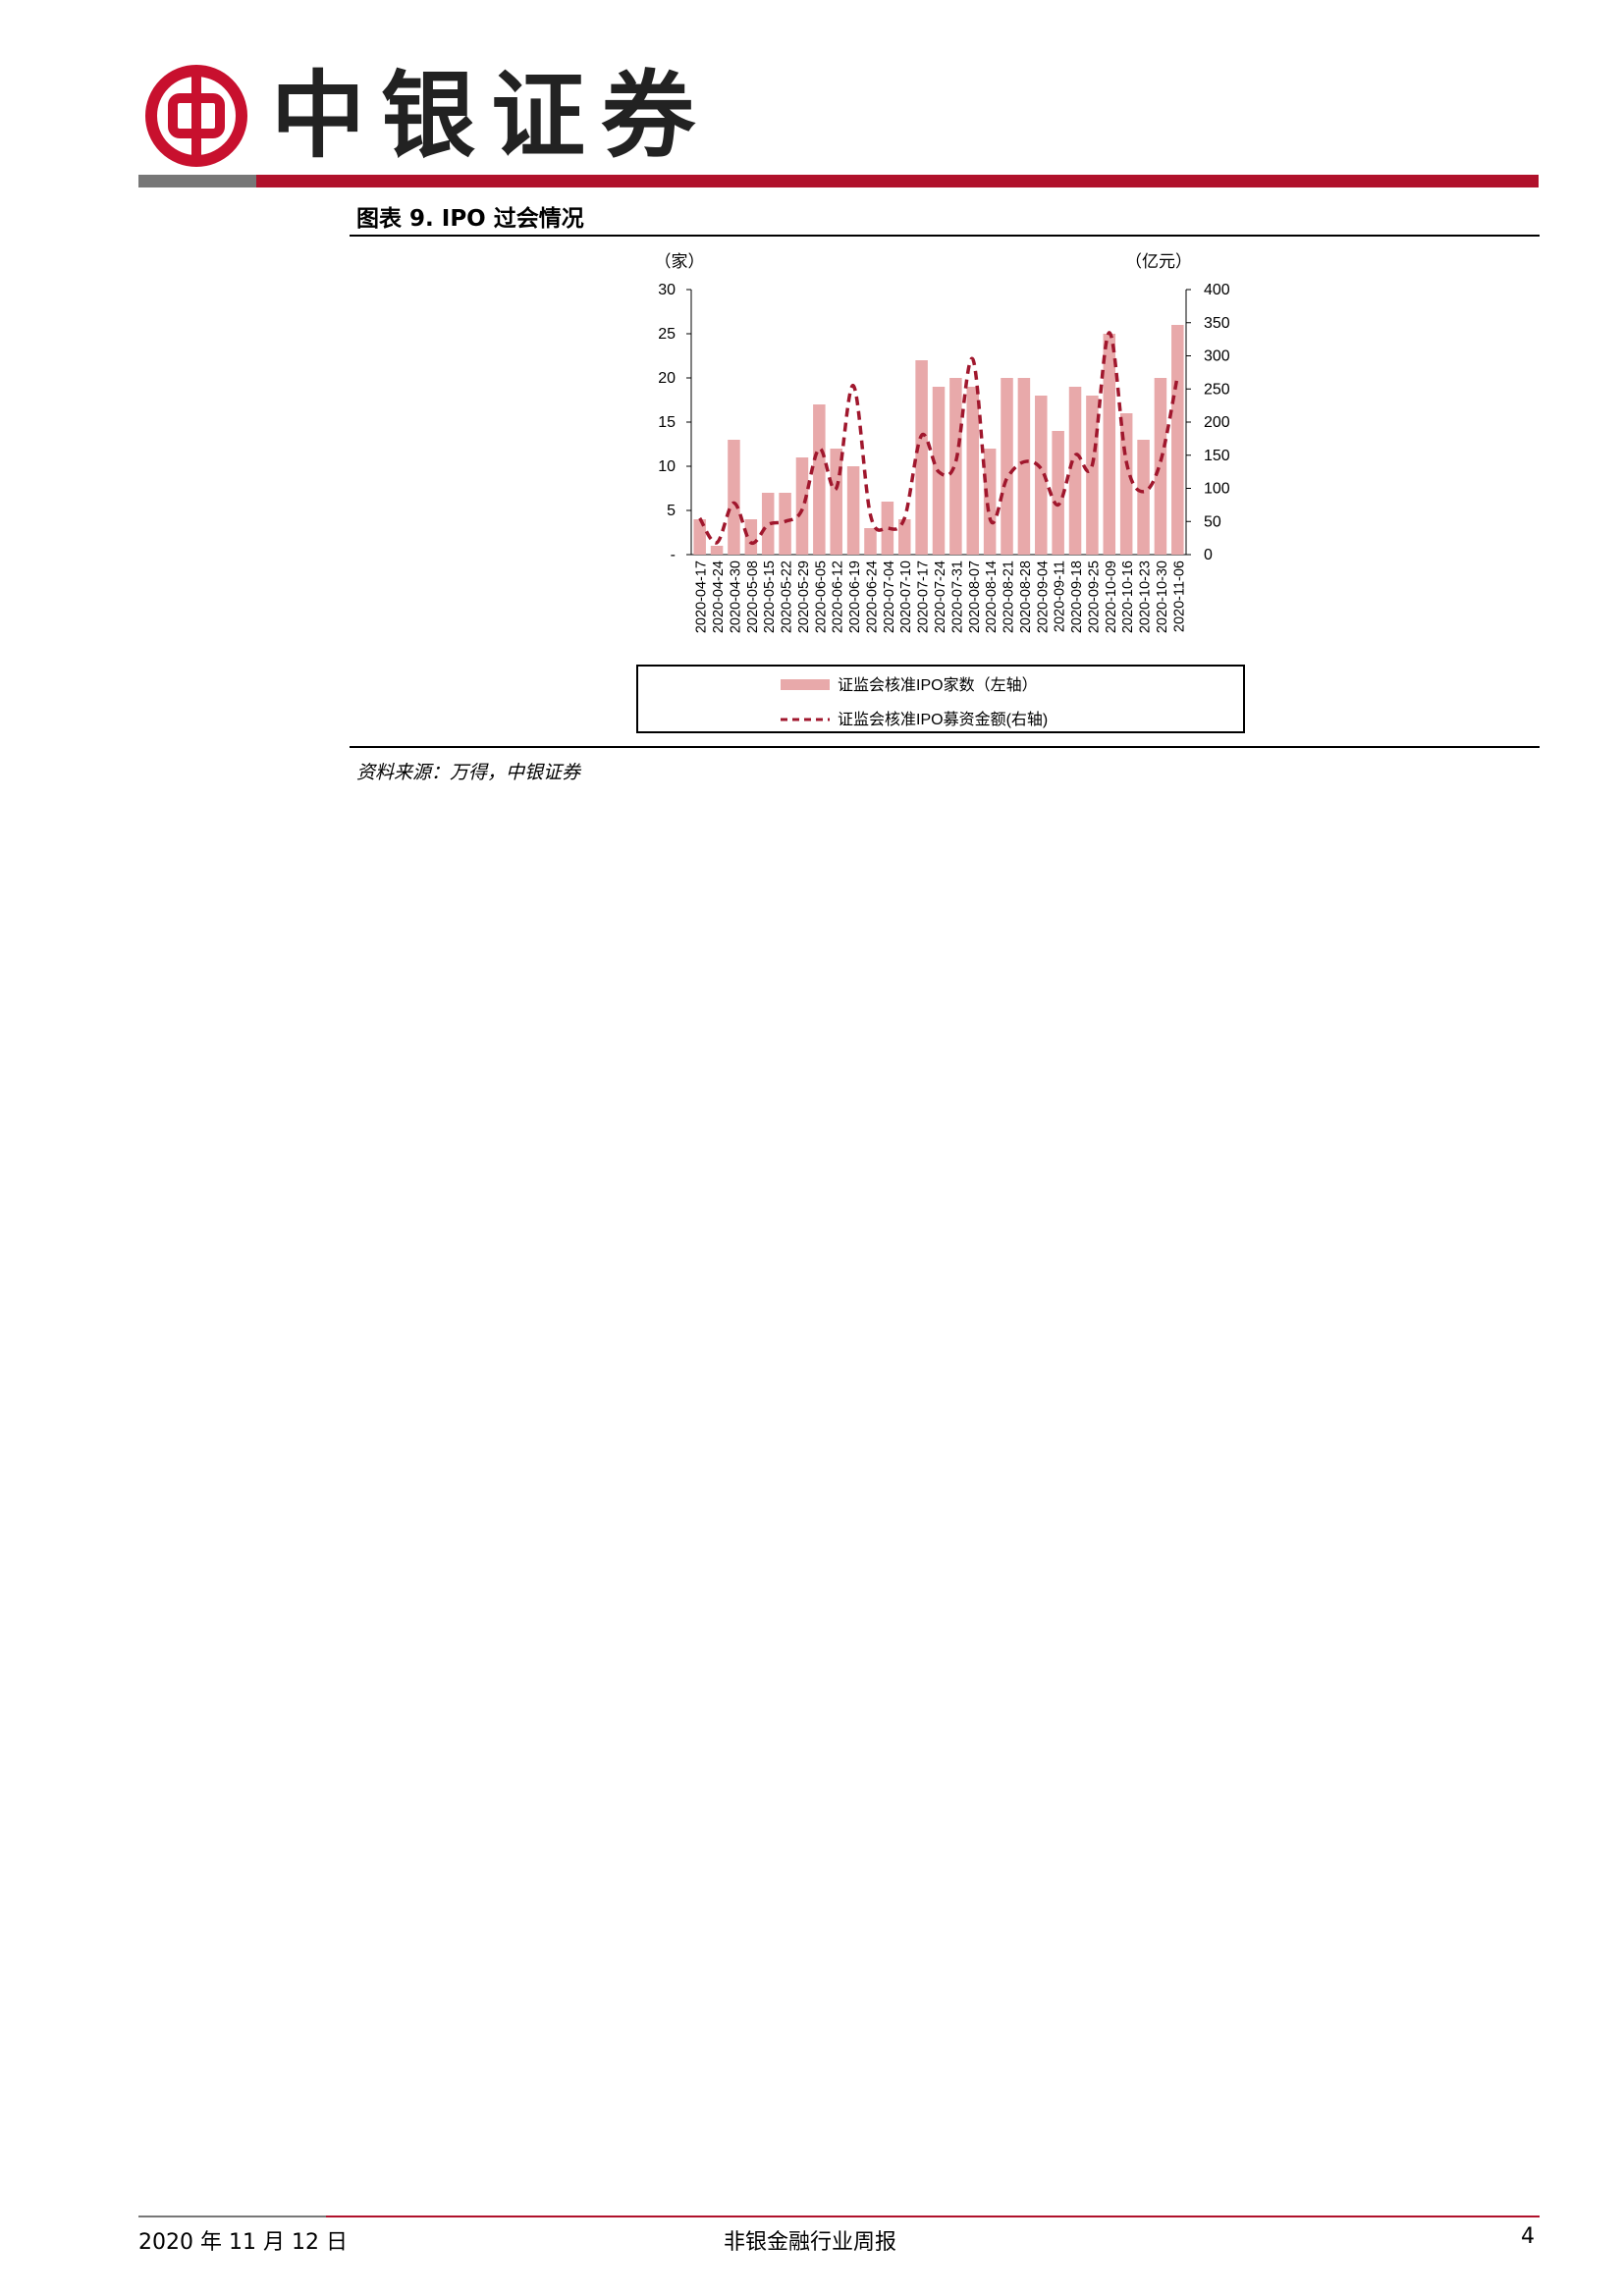  Describe the element at coordinates (667, 423) in the screenshot. I see `left-tick-label: 15` at that location.